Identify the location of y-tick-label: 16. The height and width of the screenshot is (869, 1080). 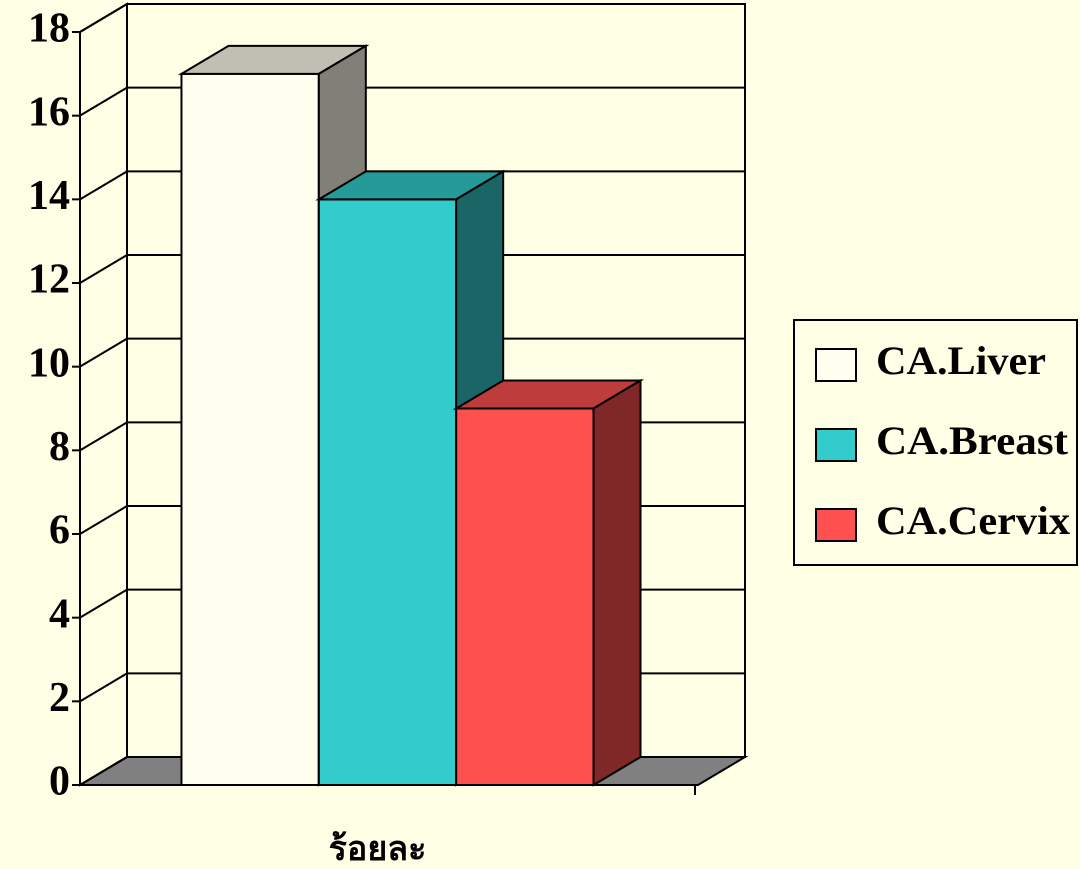
(49, 112).